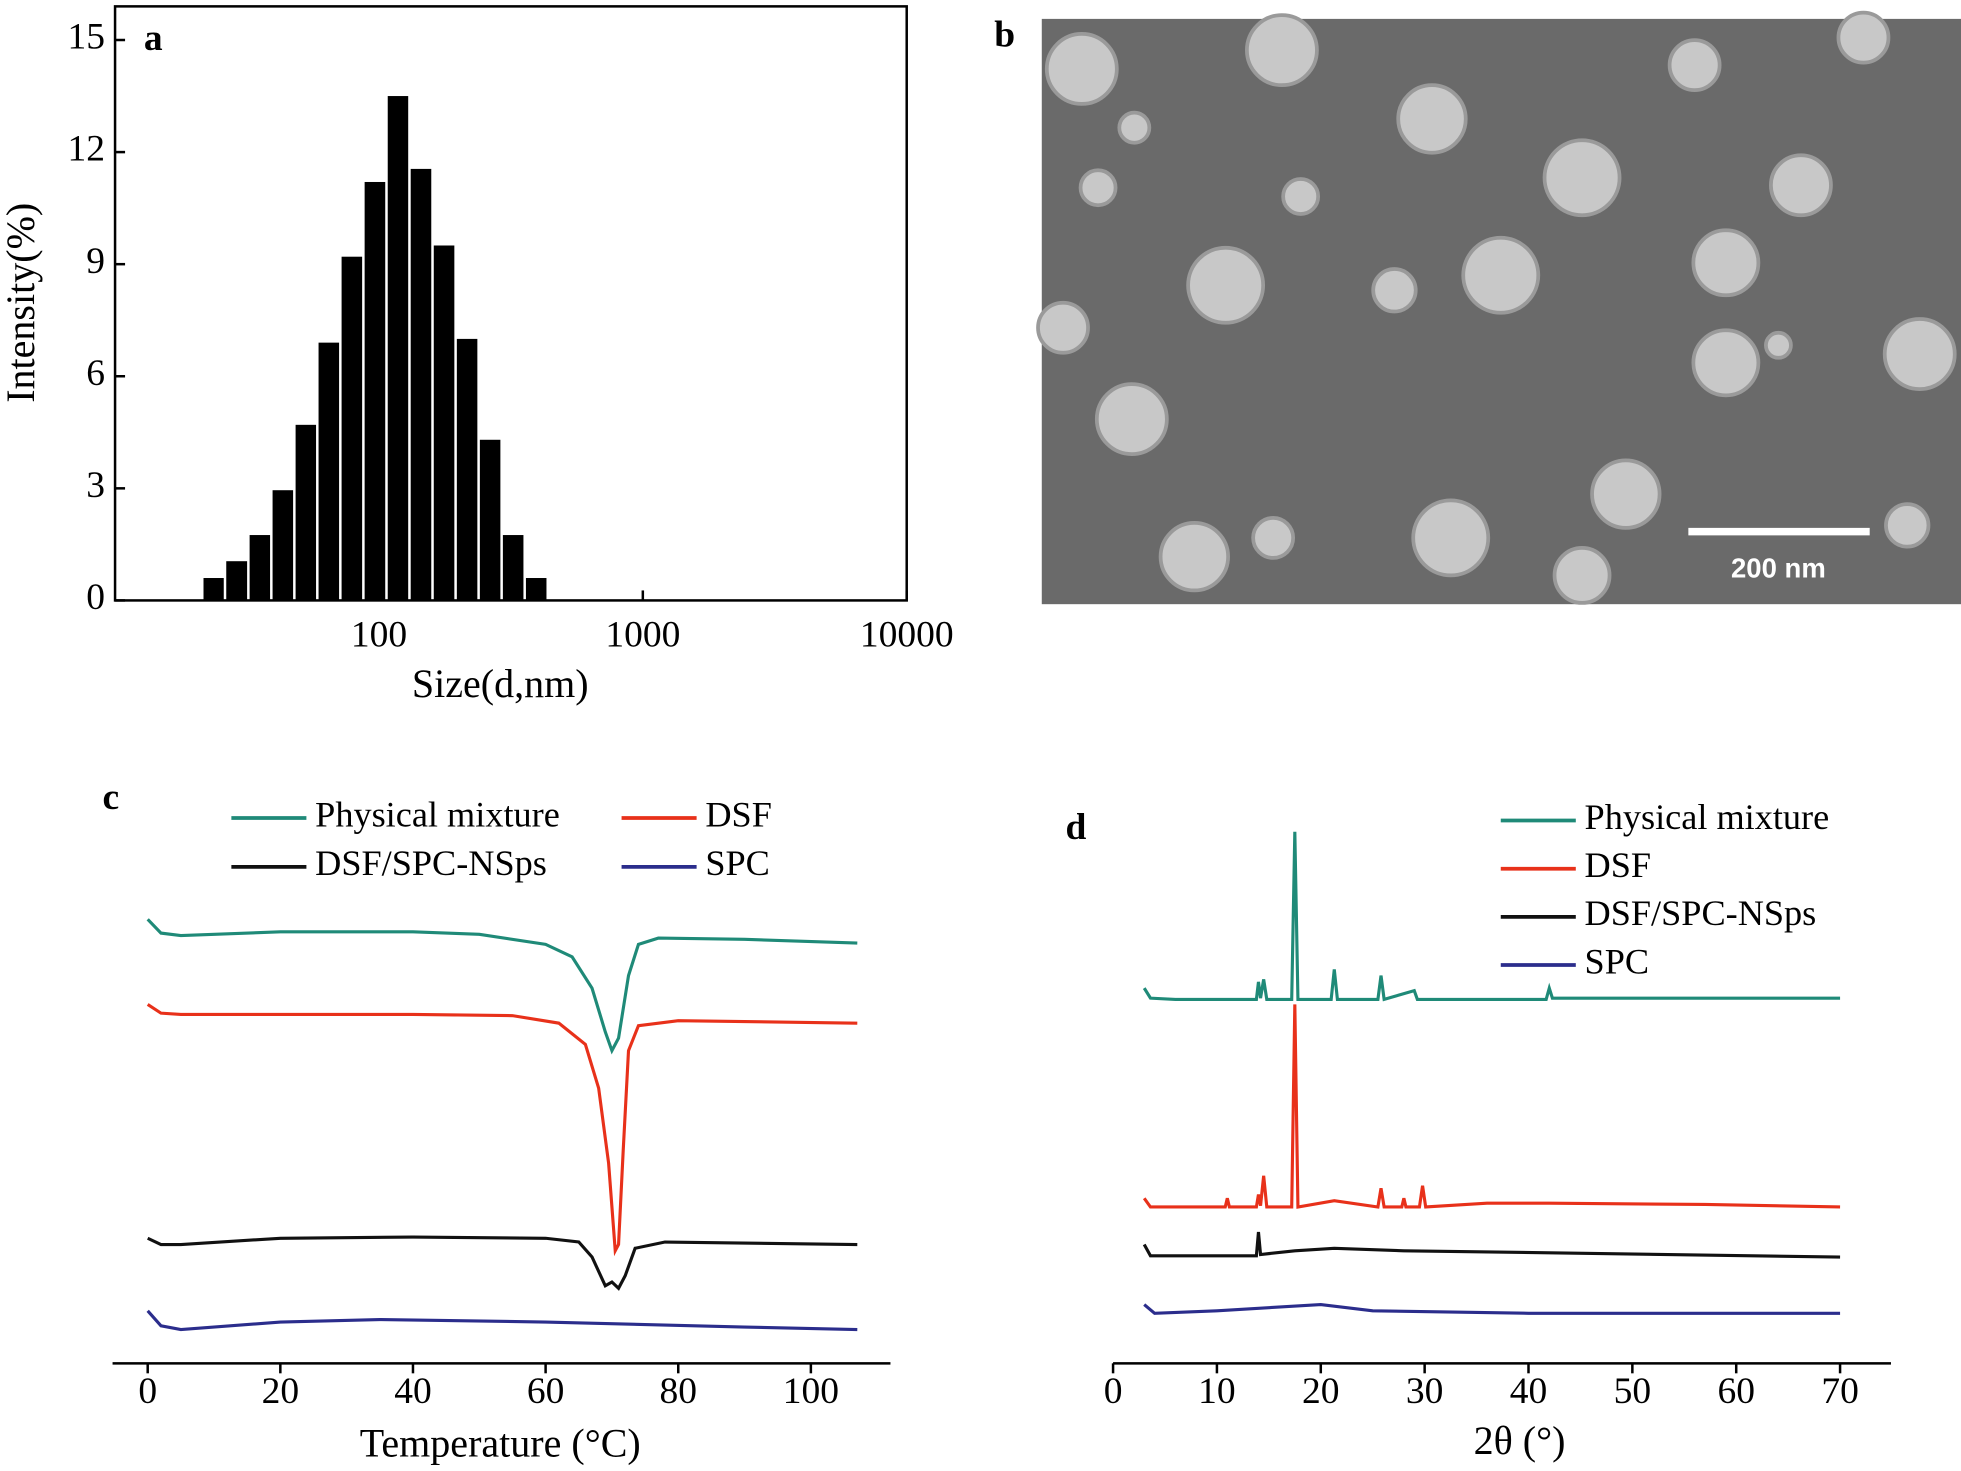  Describe the element at coordinates (1004, 34) in the screenshot. I see `panel-label: b` at that location.